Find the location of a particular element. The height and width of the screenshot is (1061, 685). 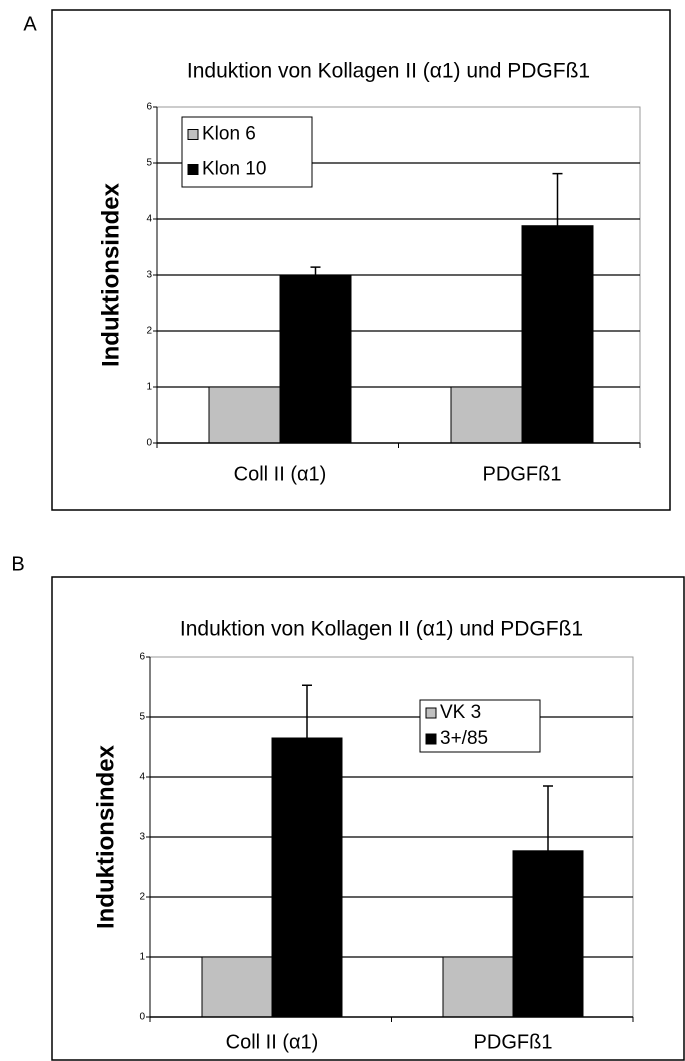

legend-label: Klon 6 is located at coordinates (229, 134).